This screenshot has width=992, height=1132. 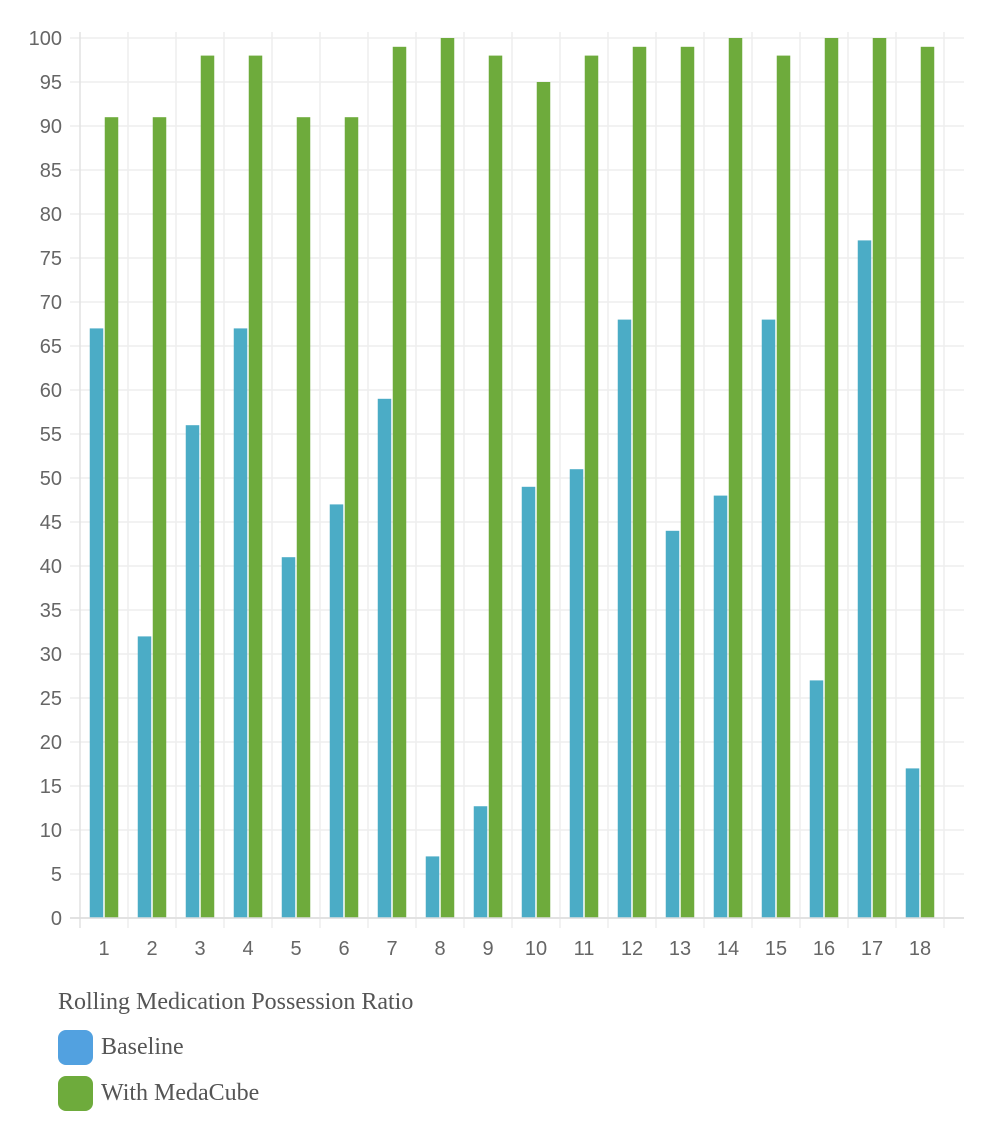 What do you see at coordinates (584, 949) in the screenshot?
I see `x-tick-label: 11` at bounding box center [584, 949].